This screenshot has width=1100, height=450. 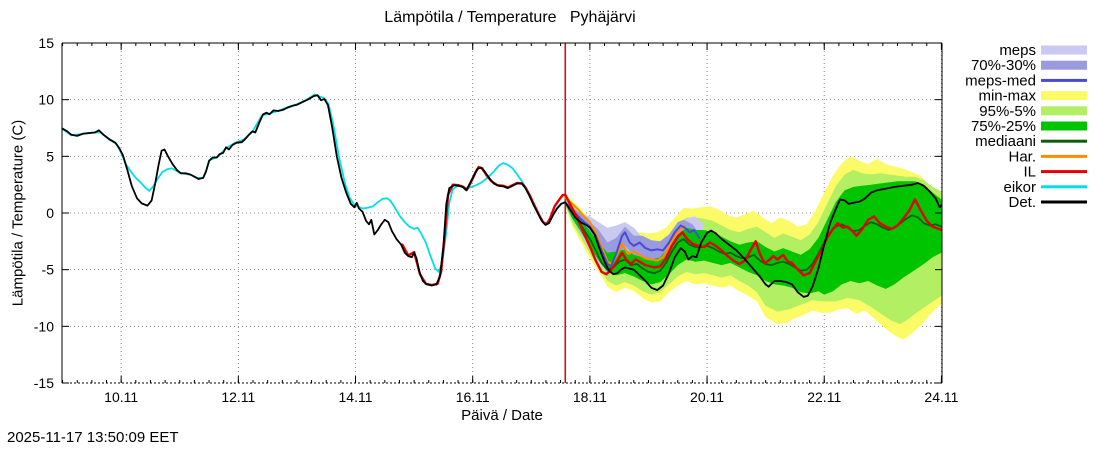 I want to click on x-tick-label: 18.11, so click(x=590, y=397).